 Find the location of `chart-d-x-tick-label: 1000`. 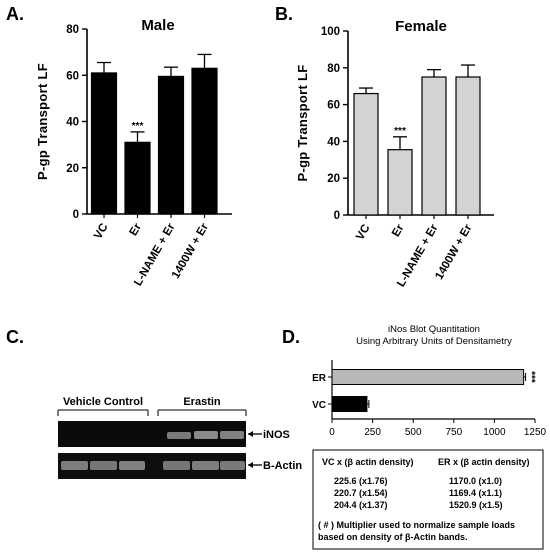

chart-d-x-tick-label: 1000 is located at coordinates (494, 432).